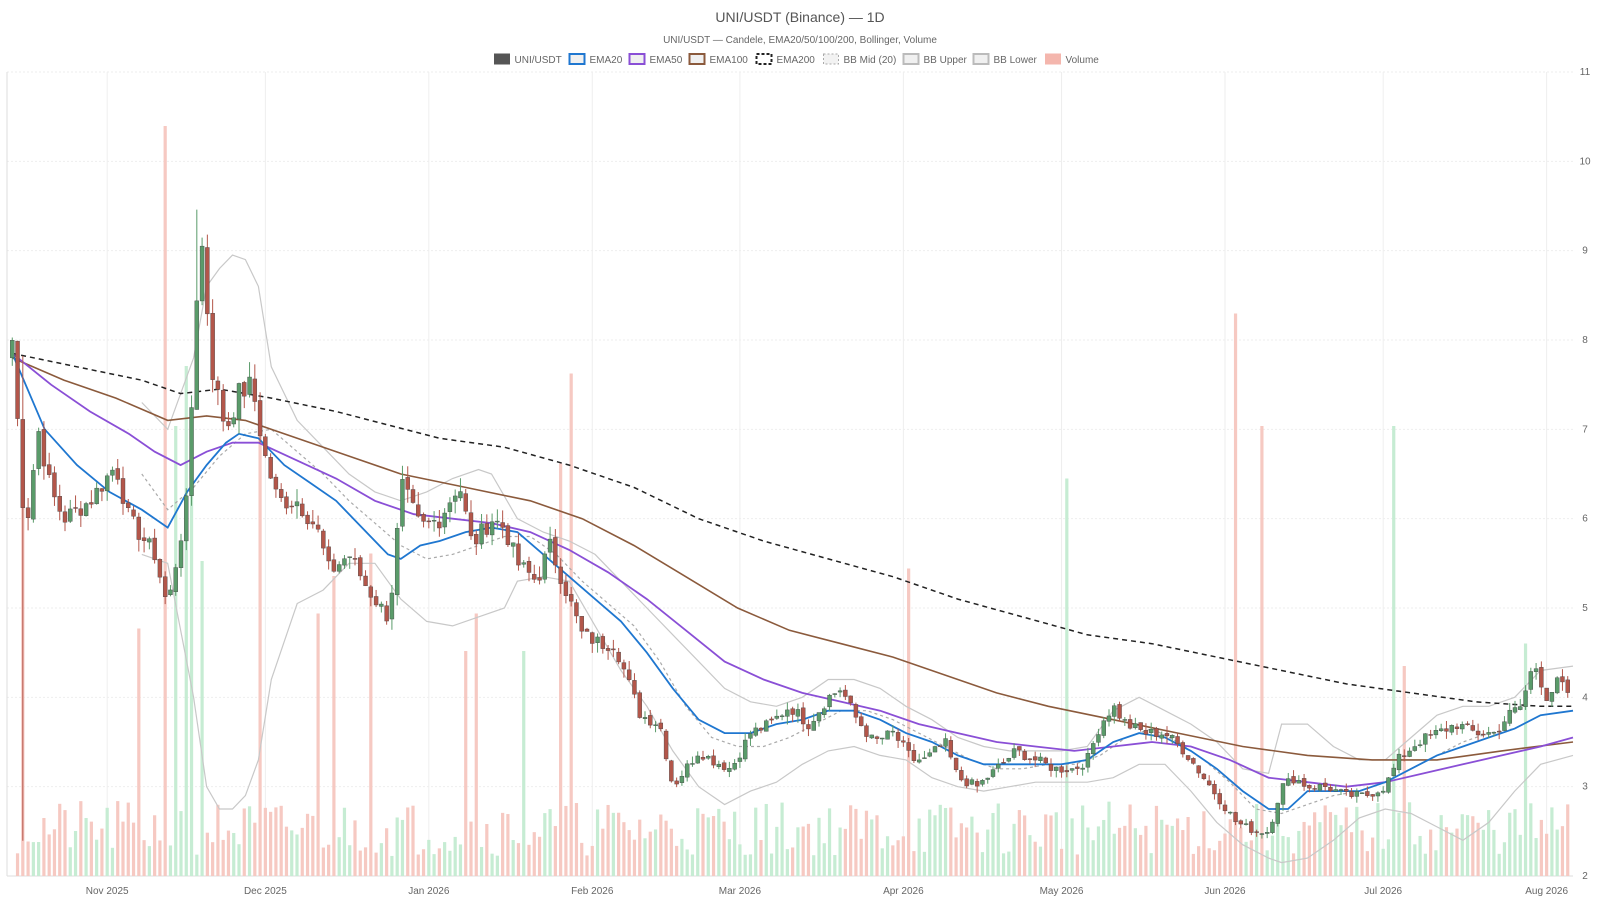 The width and height of the screenshot is (1600, 900). Describe the element at coordinates (655, 59) in the screenshot. I see `legend-item: EMA50` at that location.